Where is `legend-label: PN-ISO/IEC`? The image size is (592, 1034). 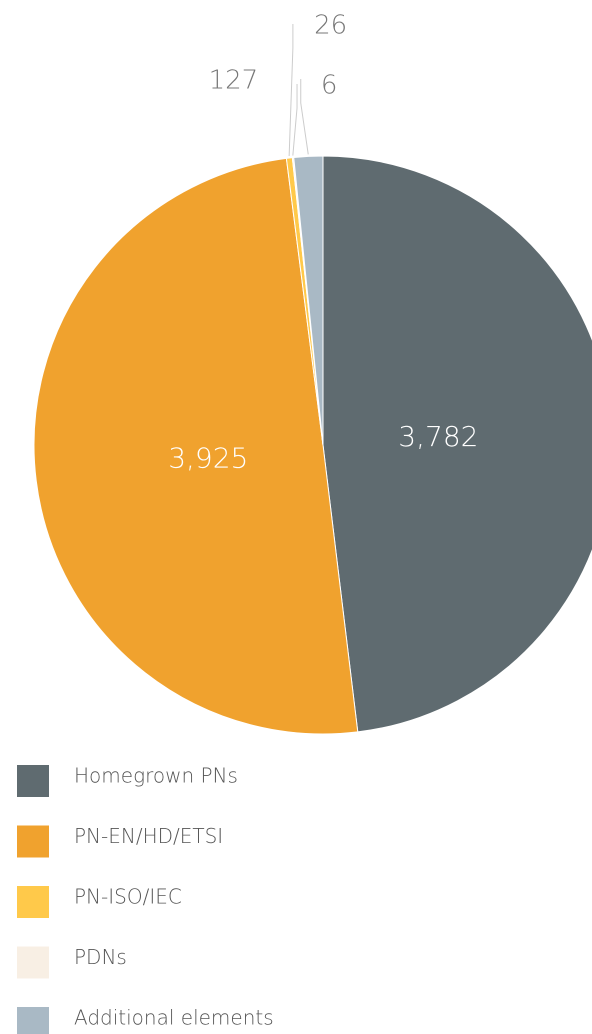
legend-label: PN-ISO/IEC is located at coordinates (128, 897).